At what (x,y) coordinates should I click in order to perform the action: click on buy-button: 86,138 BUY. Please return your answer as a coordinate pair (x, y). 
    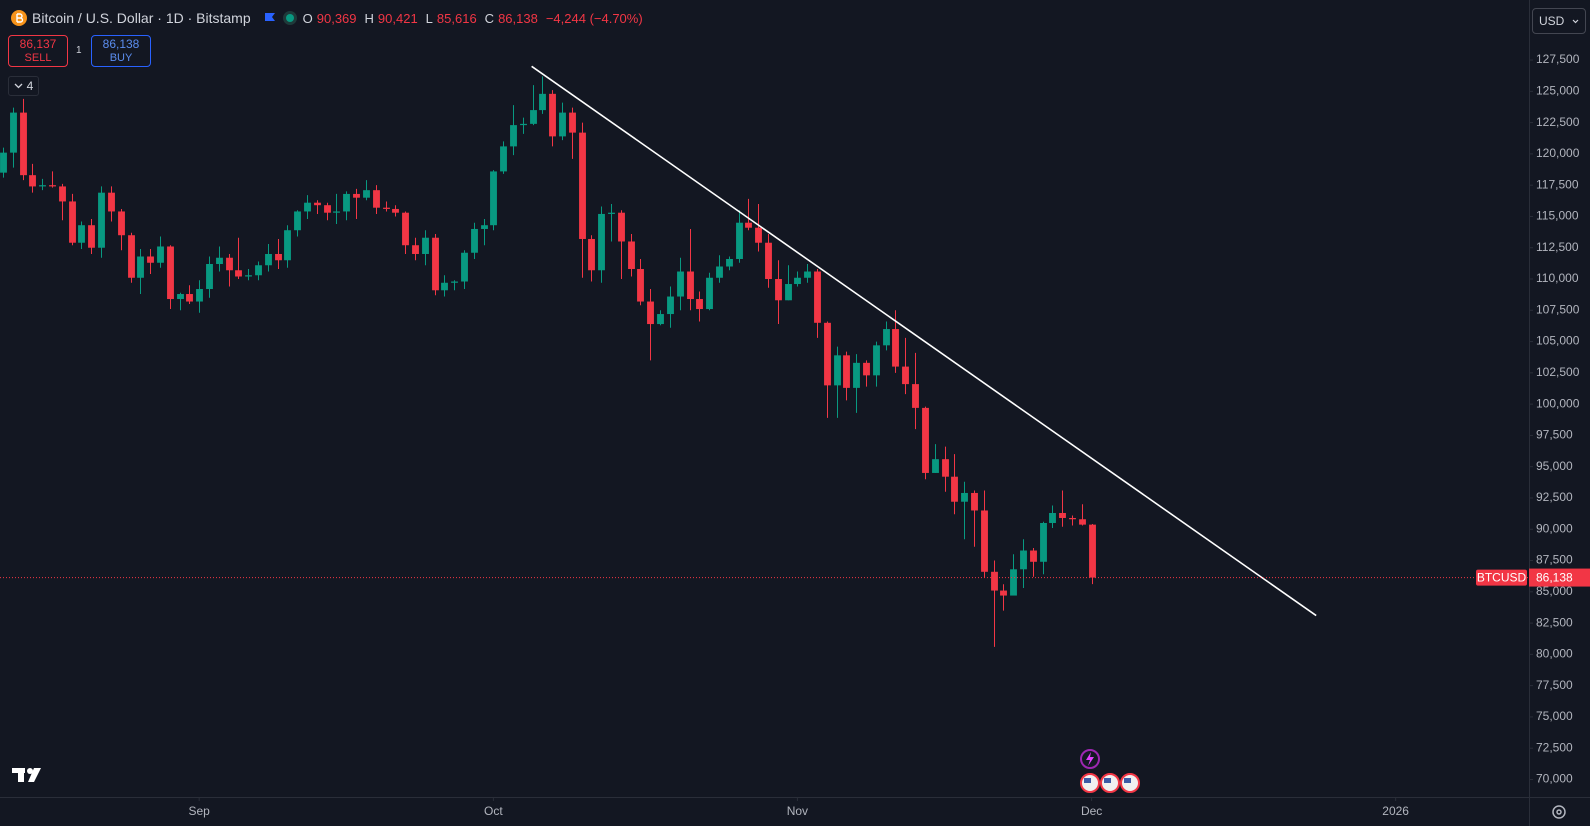
    Looking at the image, I should click on (121, 51).